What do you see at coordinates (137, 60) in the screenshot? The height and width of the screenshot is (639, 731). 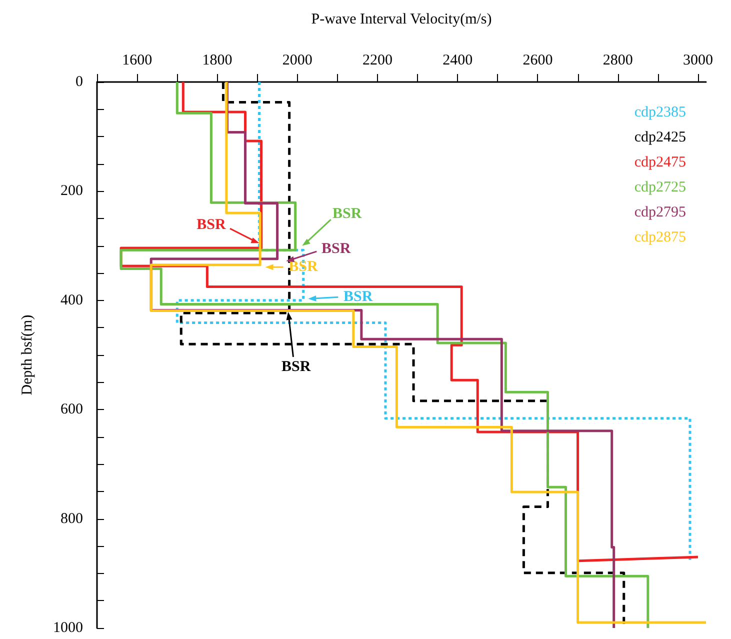 I see `x-tick-label: 1600` at bounding box center [137, 60].